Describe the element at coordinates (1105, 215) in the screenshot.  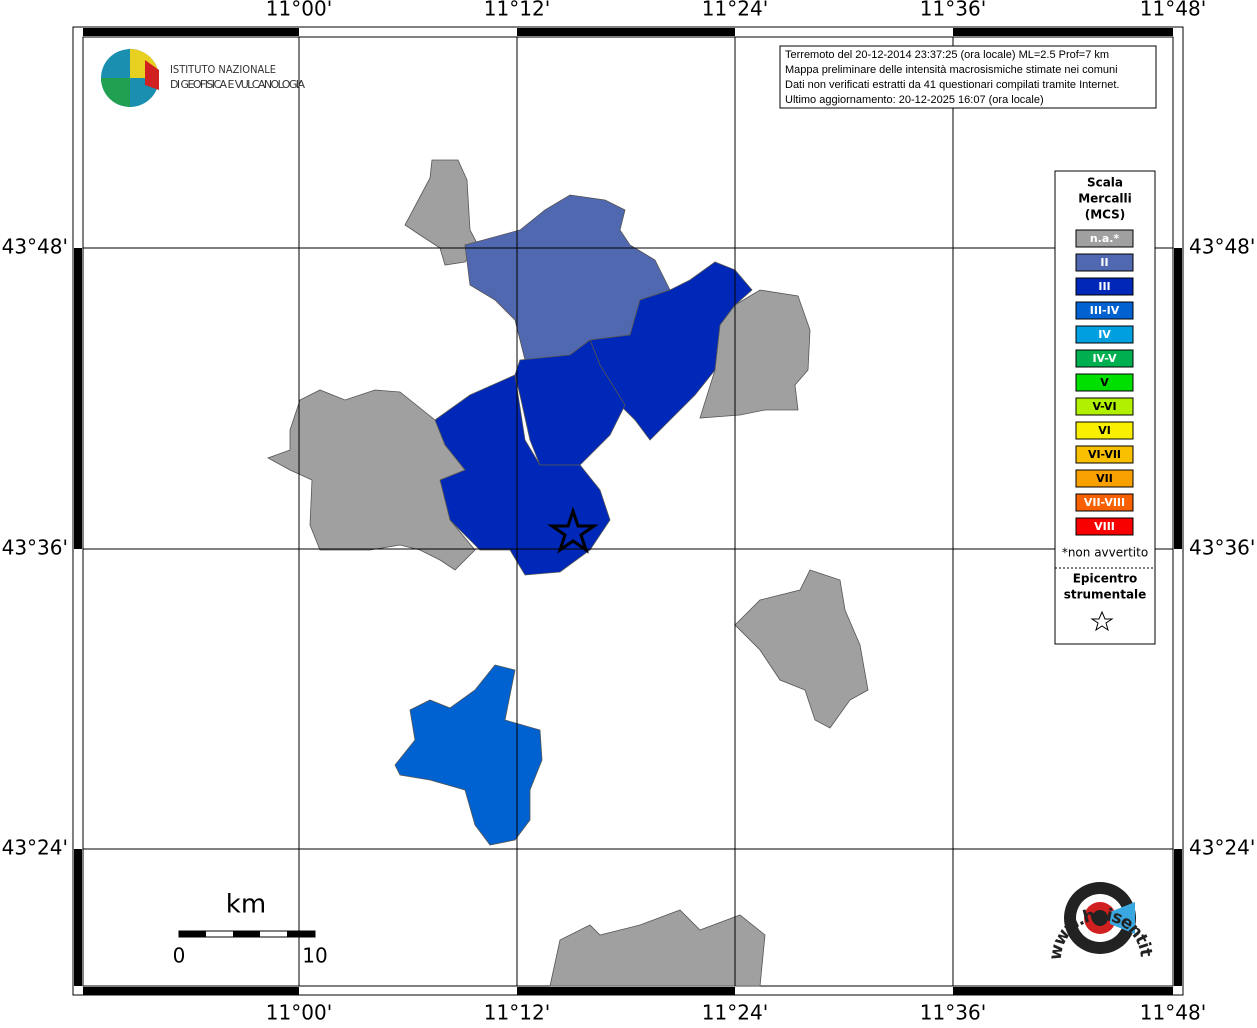
I see `legend-title: (MCS)` at that location.